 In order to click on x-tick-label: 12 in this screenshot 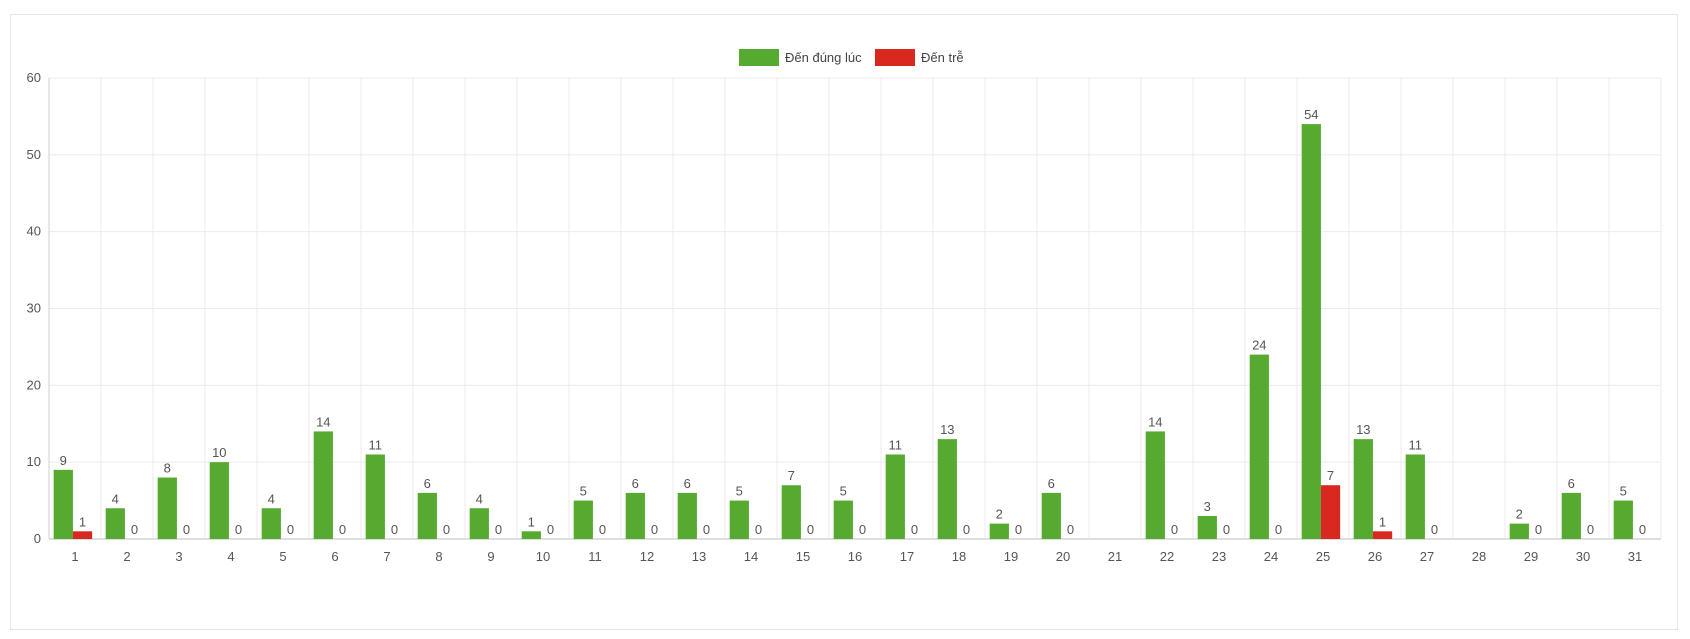, I will do `click(647, 556)`.